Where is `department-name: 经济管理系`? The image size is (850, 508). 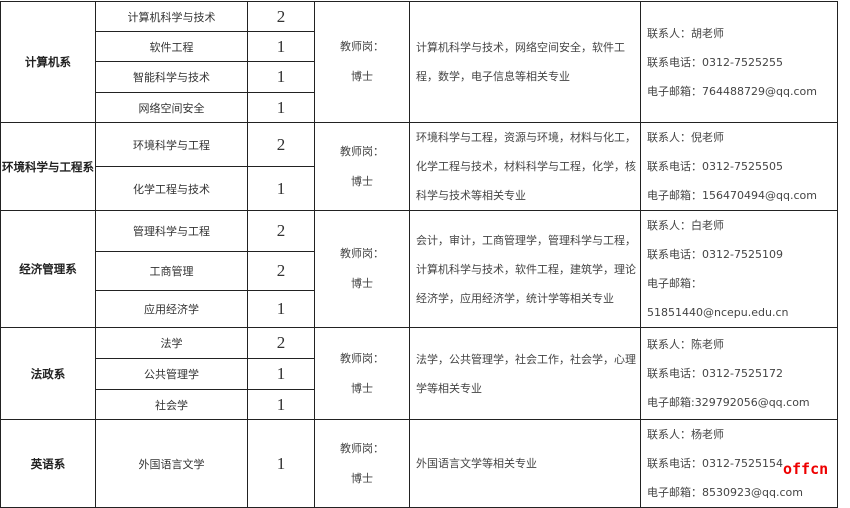
department-name: 经济管理系 is located at coordinates (48, 269).